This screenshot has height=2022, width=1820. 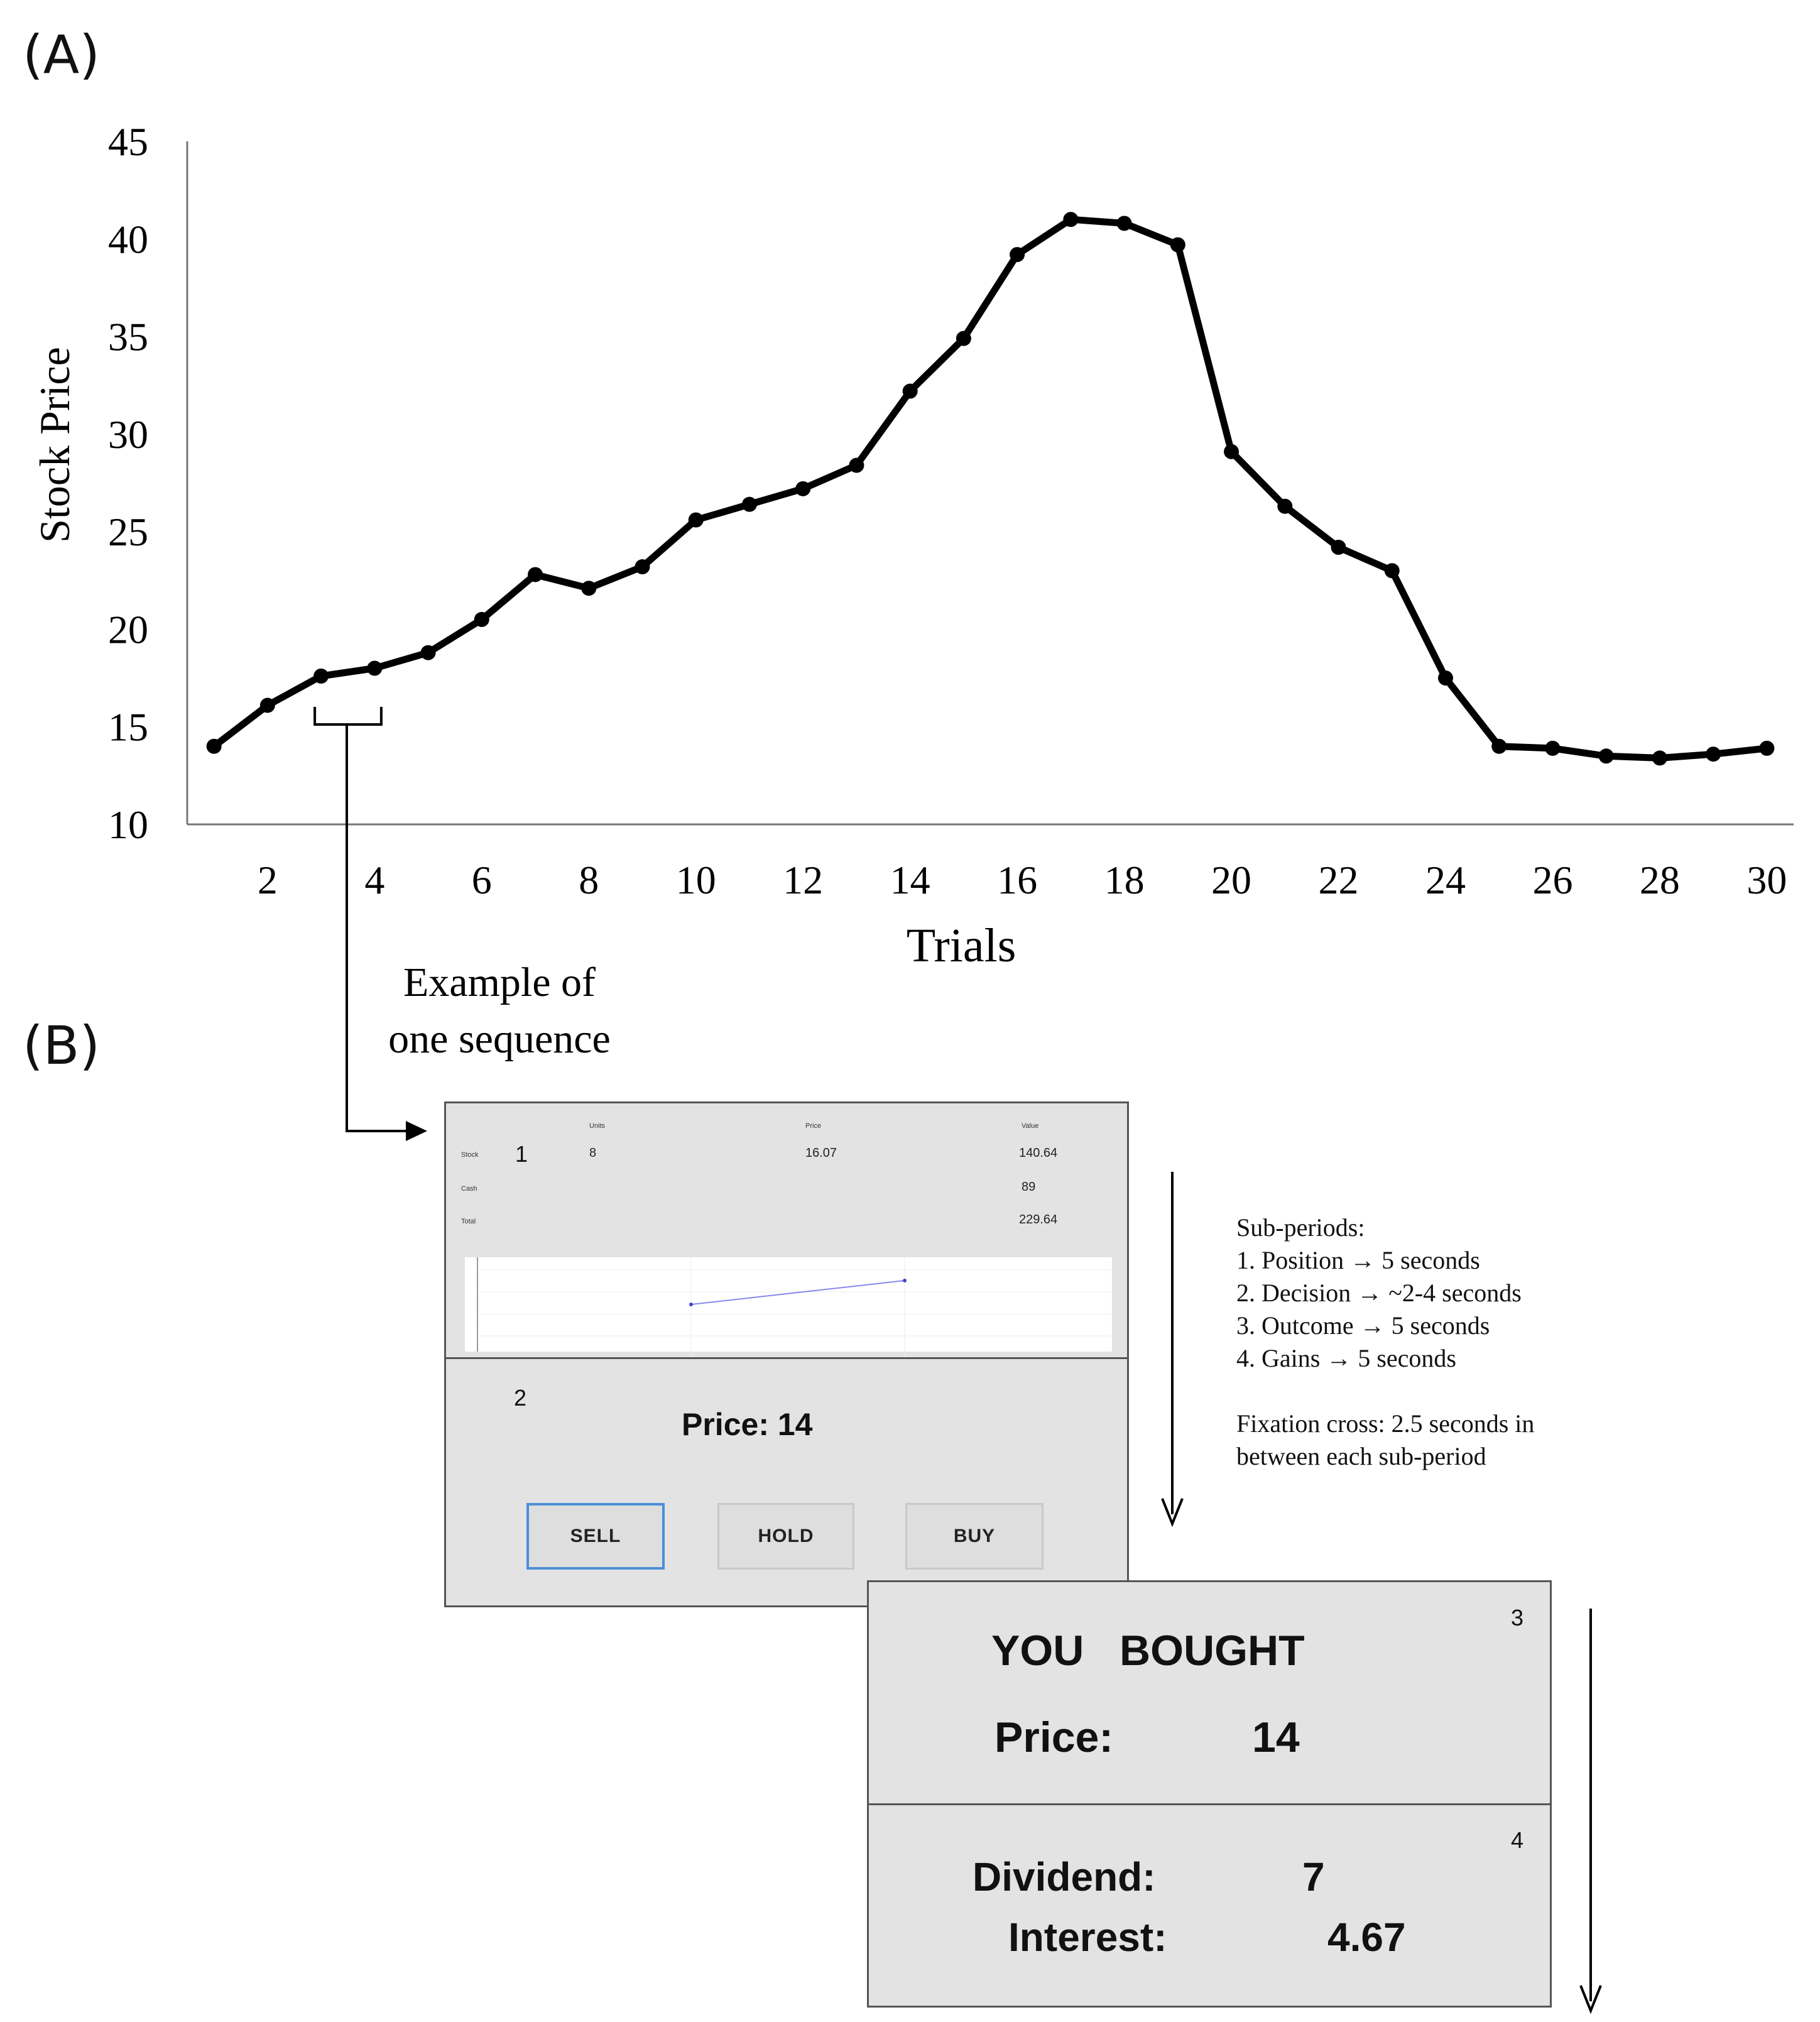 I want to click on outcome-price-label: Price:, so click(x=1053, y=1737).